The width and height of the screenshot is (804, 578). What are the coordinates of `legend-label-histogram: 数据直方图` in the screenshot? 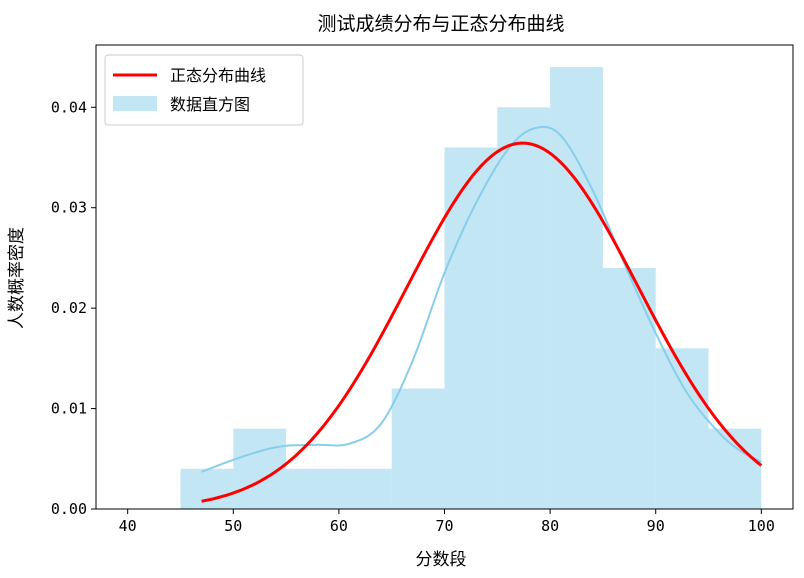 It's located at (210, 104).